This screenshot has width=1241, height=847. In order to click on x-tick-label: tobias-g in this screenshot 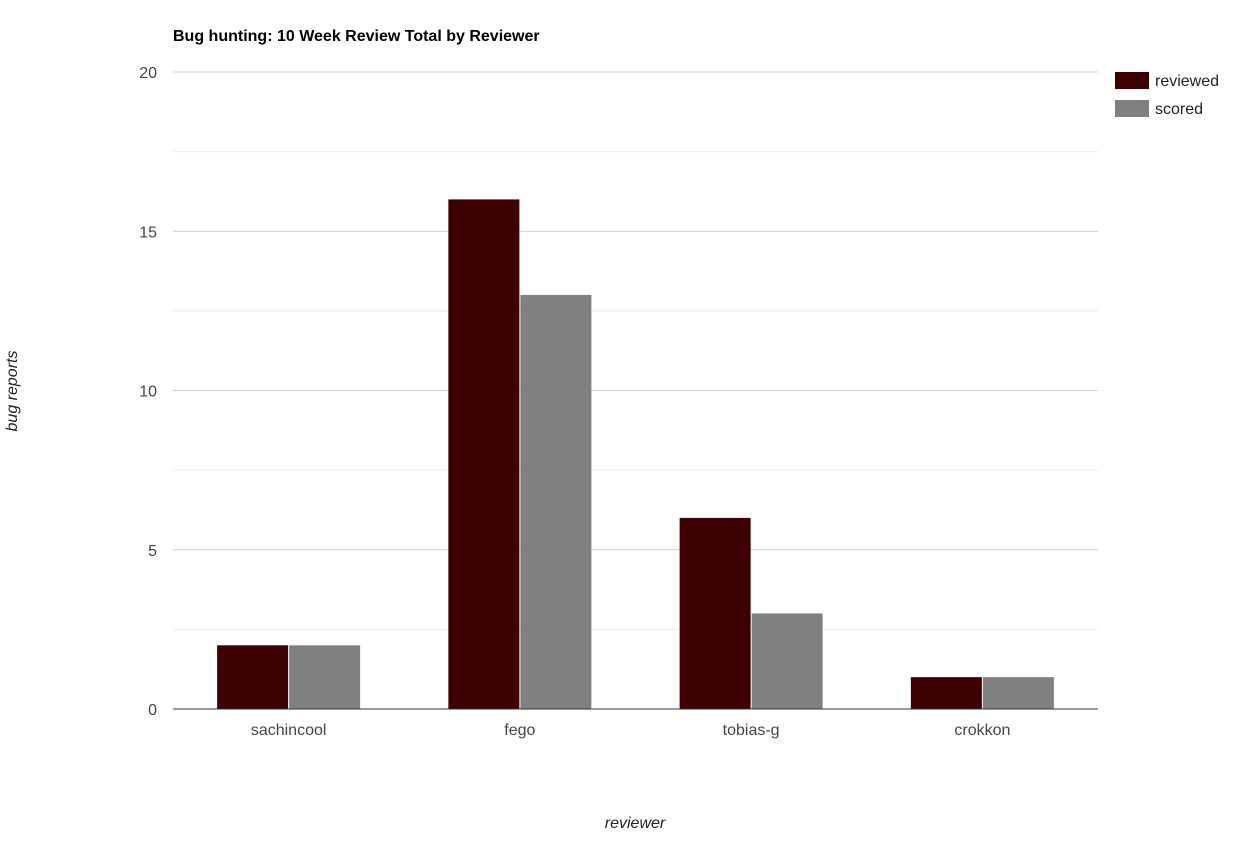, I will do `click(751, 730)`.